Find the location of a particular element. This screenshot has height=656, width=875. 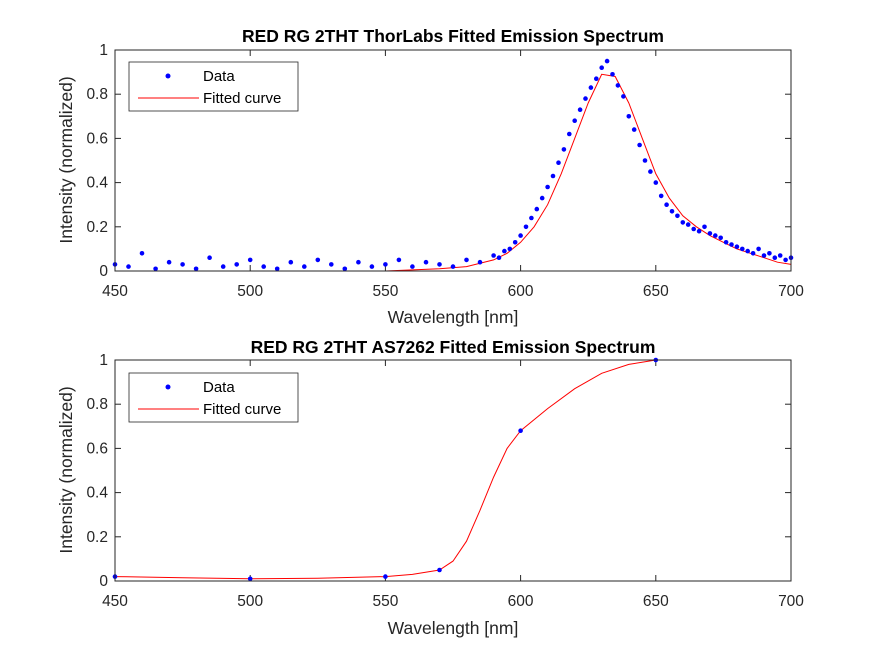

legend: Data Fitted curve is located at coordinates (213, 397).